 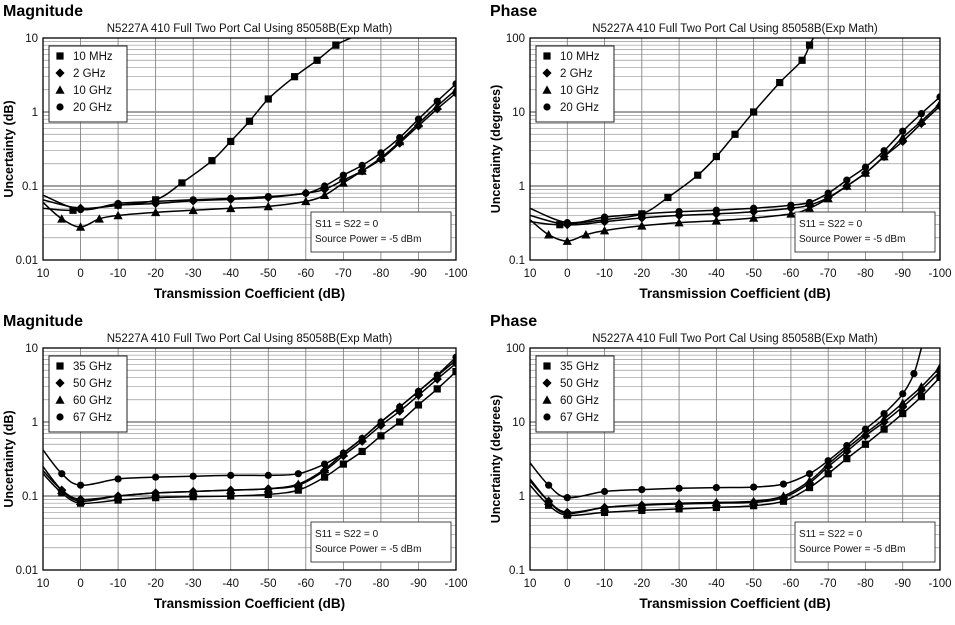 What do you see at coordinates (60, 366) in the screenshot?
I see `legend-marker-35-ghz` at bounding box center [60, 366].